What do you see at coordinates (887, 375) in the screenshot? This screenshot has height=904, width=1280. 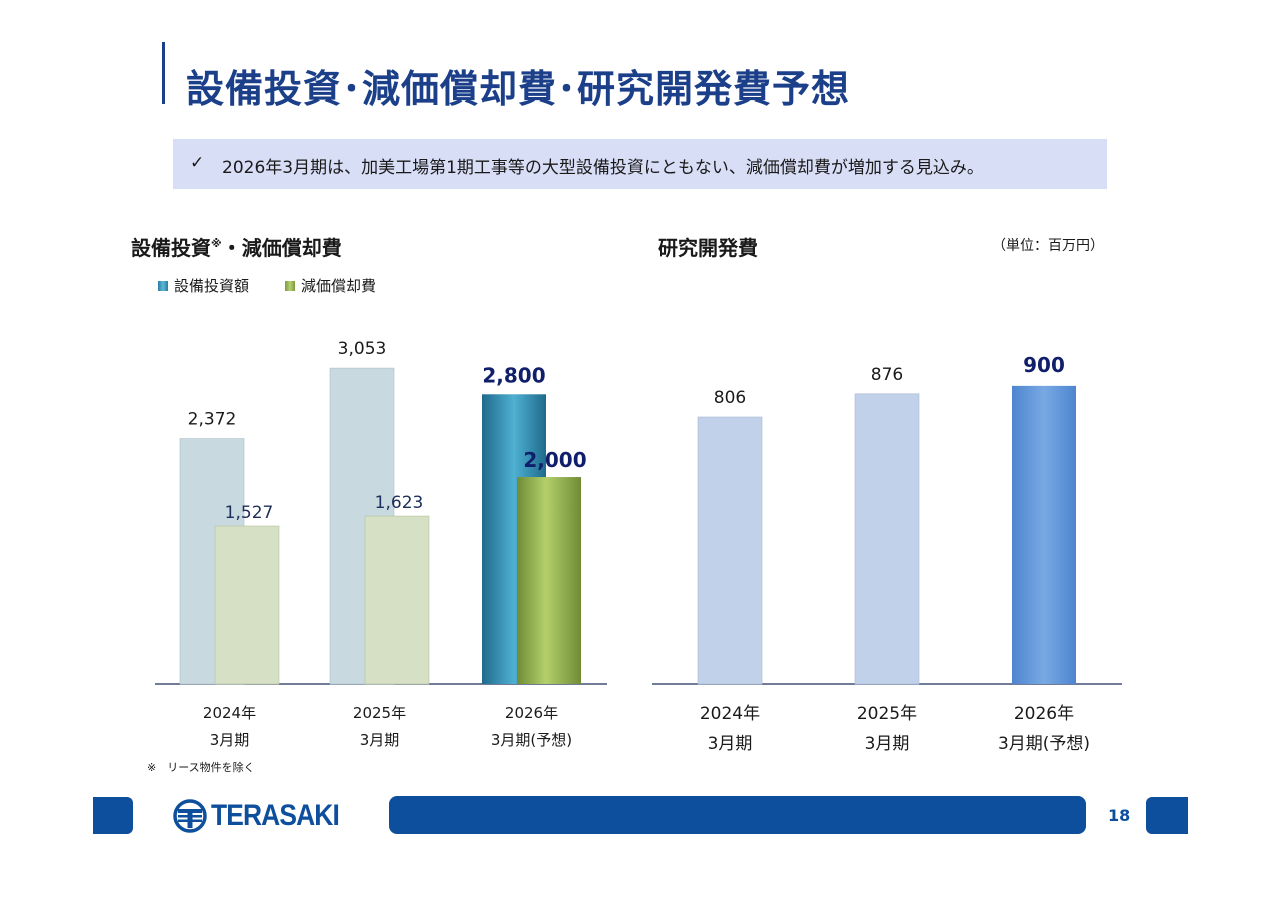 I see `rd-value-label: 876` at bounding box center [887, 375].